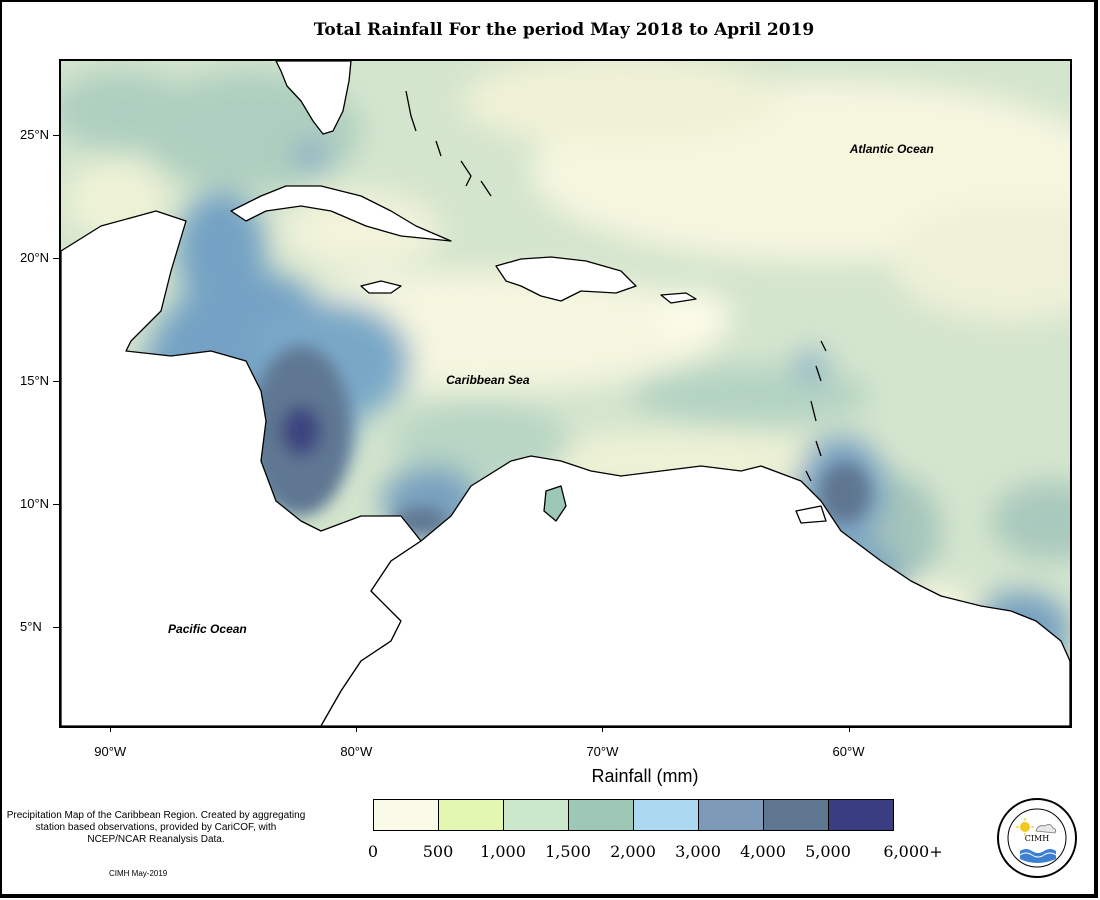 This screenshot has width=1100, height=900. What do you see at coordinates (555, 503) in the screenshot?
I see `land-lake-maracaibo` at bounding box center [555, 503].